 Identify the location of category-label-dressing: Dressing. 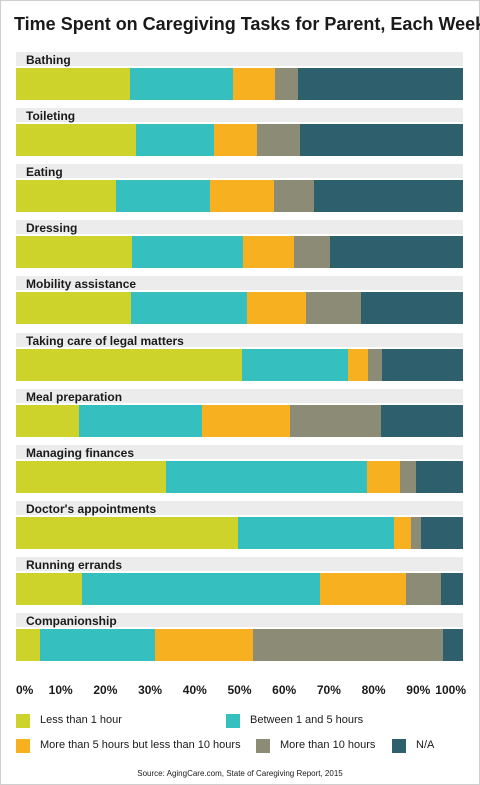
(52, 228).